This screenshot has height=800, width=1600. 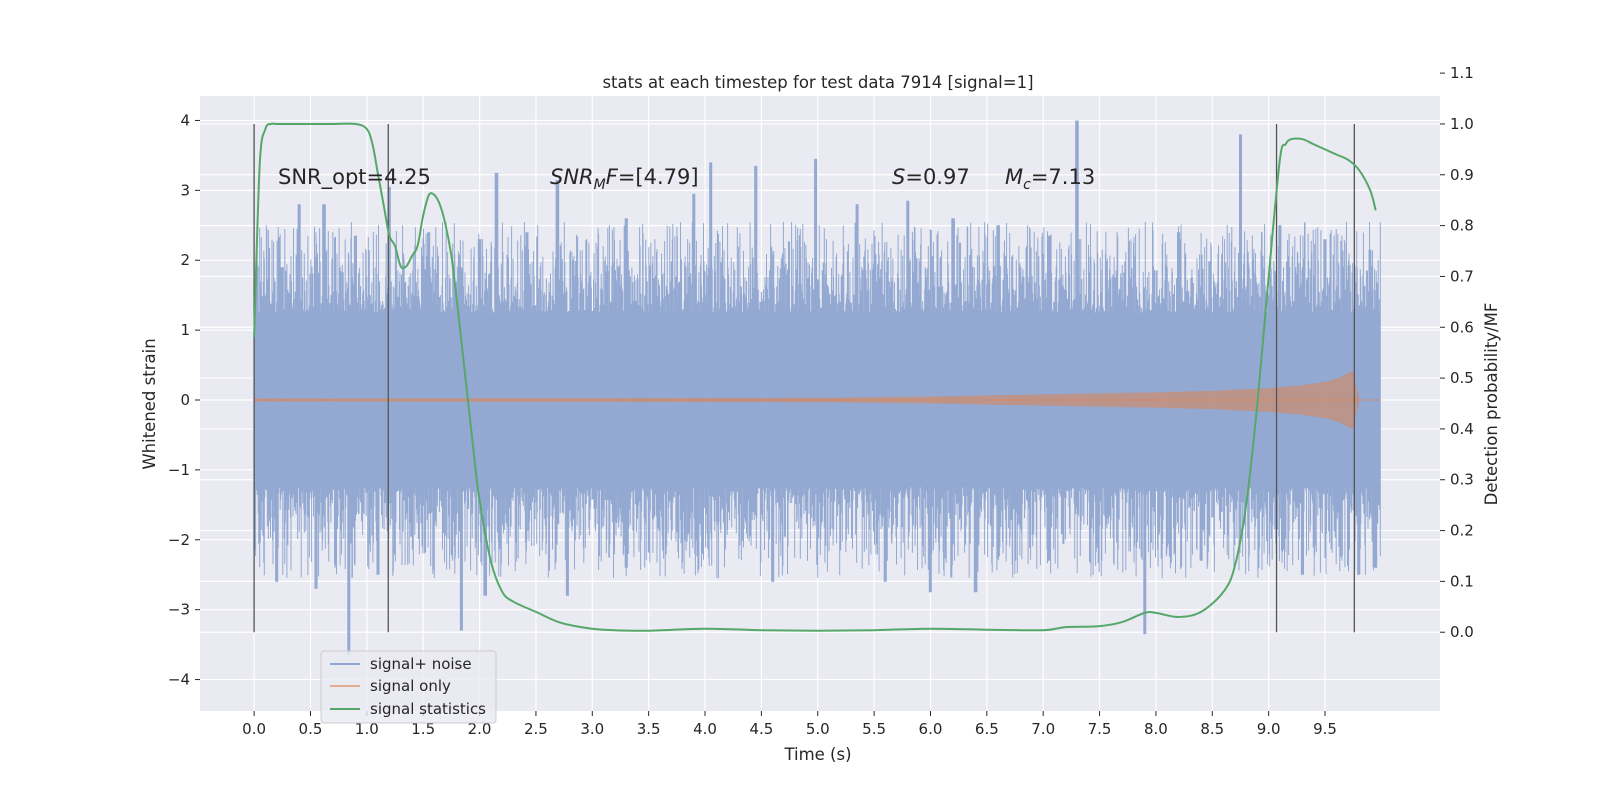 What do you see at coordinates (612, 177) in the screenshot?
I see `snr-mf-f: F` at bounding box center [612, 177].